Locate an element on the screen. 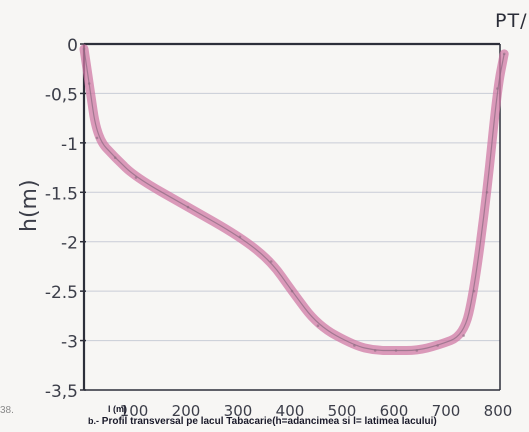 Image resolution: width=529 pixels, height=432 pixels. x-tick-label: 700 is located at coordinates (446, 411).